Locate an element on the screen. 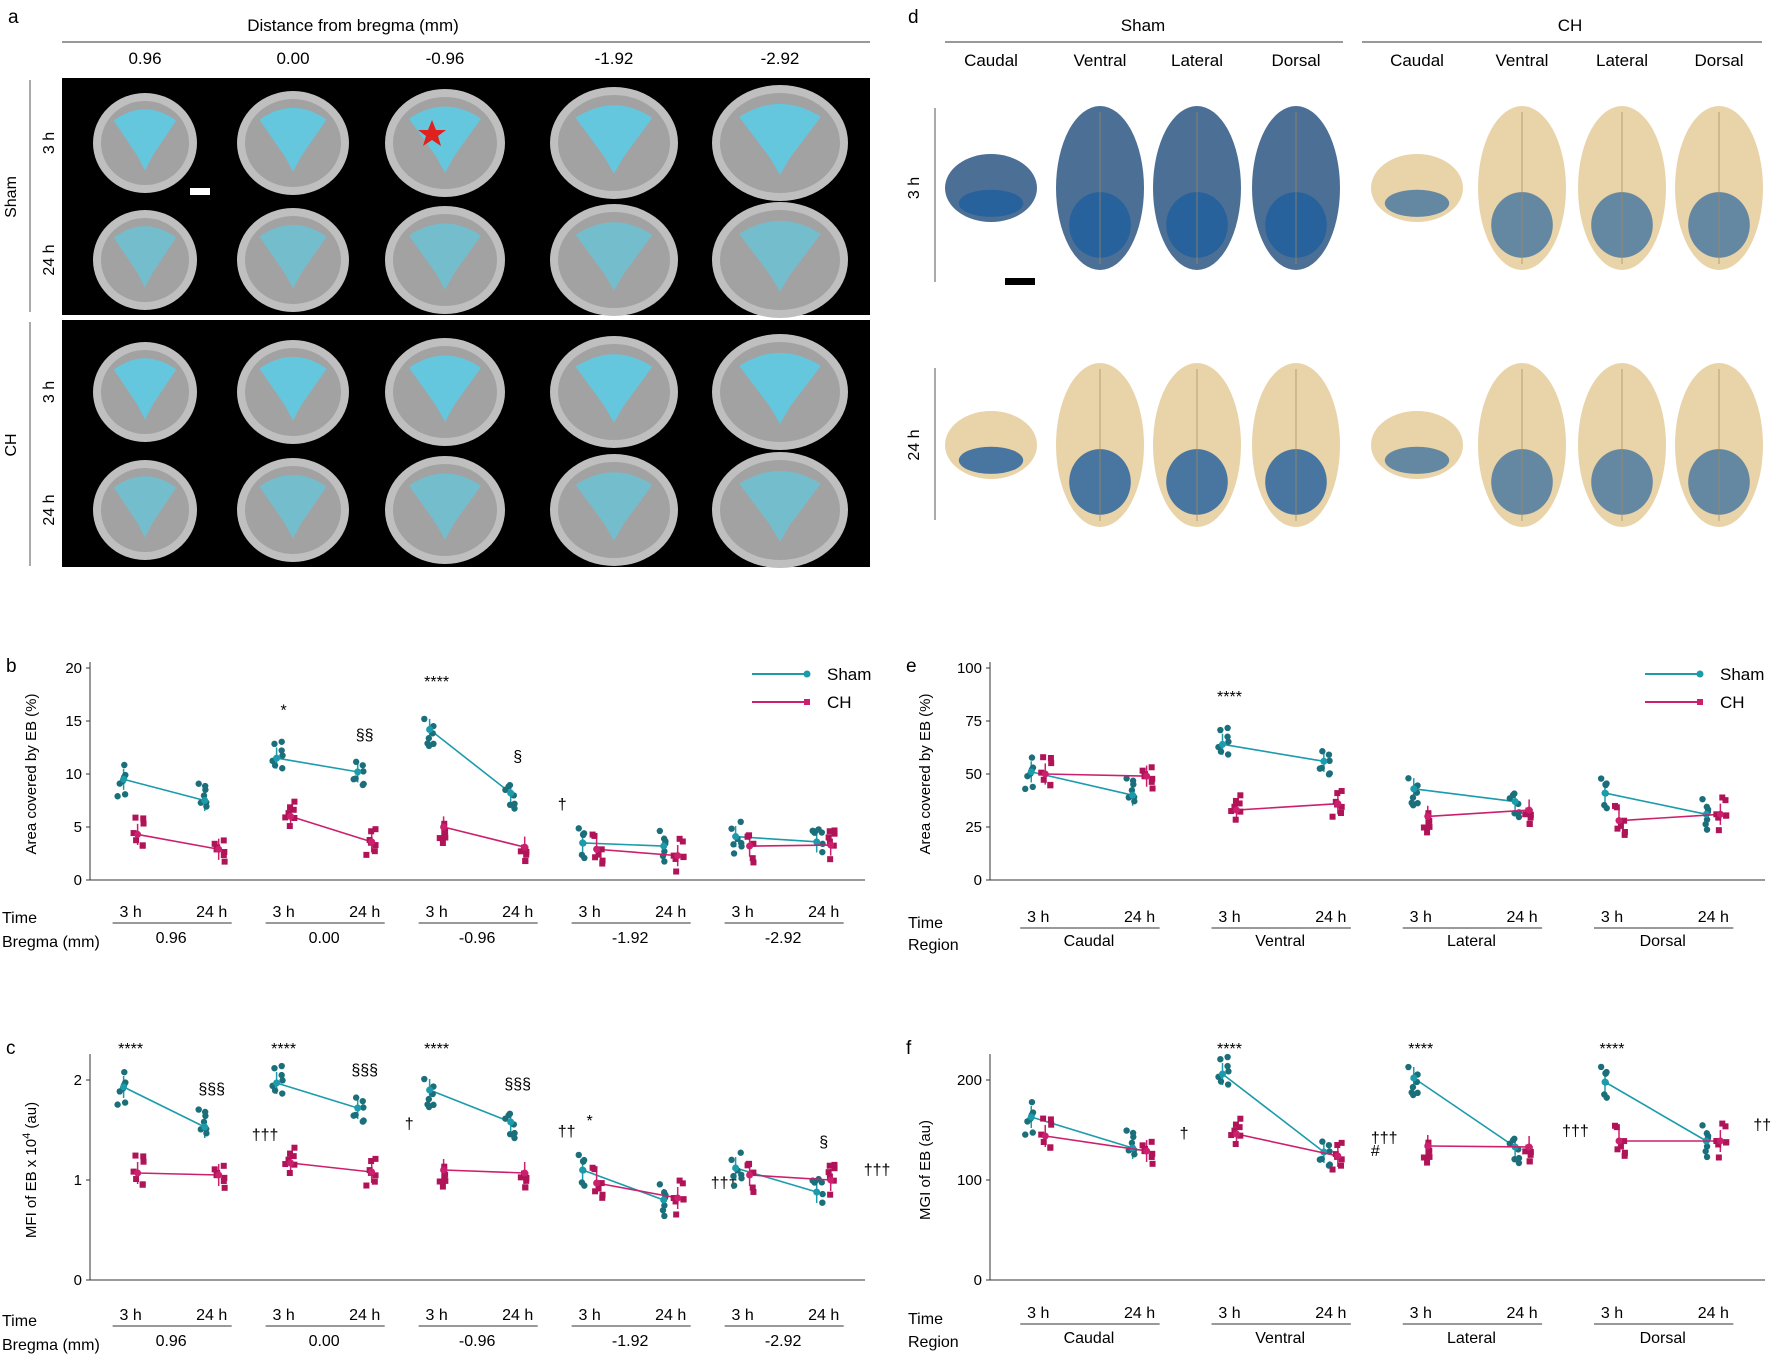 The image size is (1772, 1355). group-label: Caudal is located at coordinates (1089, 941).